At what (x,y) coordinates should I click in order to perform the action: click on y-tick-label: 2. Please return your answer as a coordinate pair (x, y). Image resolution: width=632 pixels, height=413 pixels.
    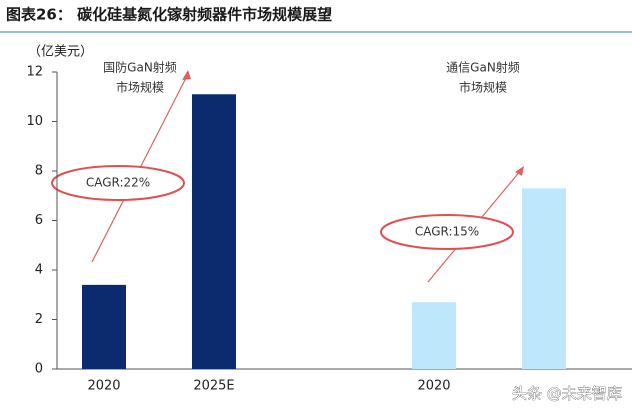
    Looking at the image, I should click on (39, 319).